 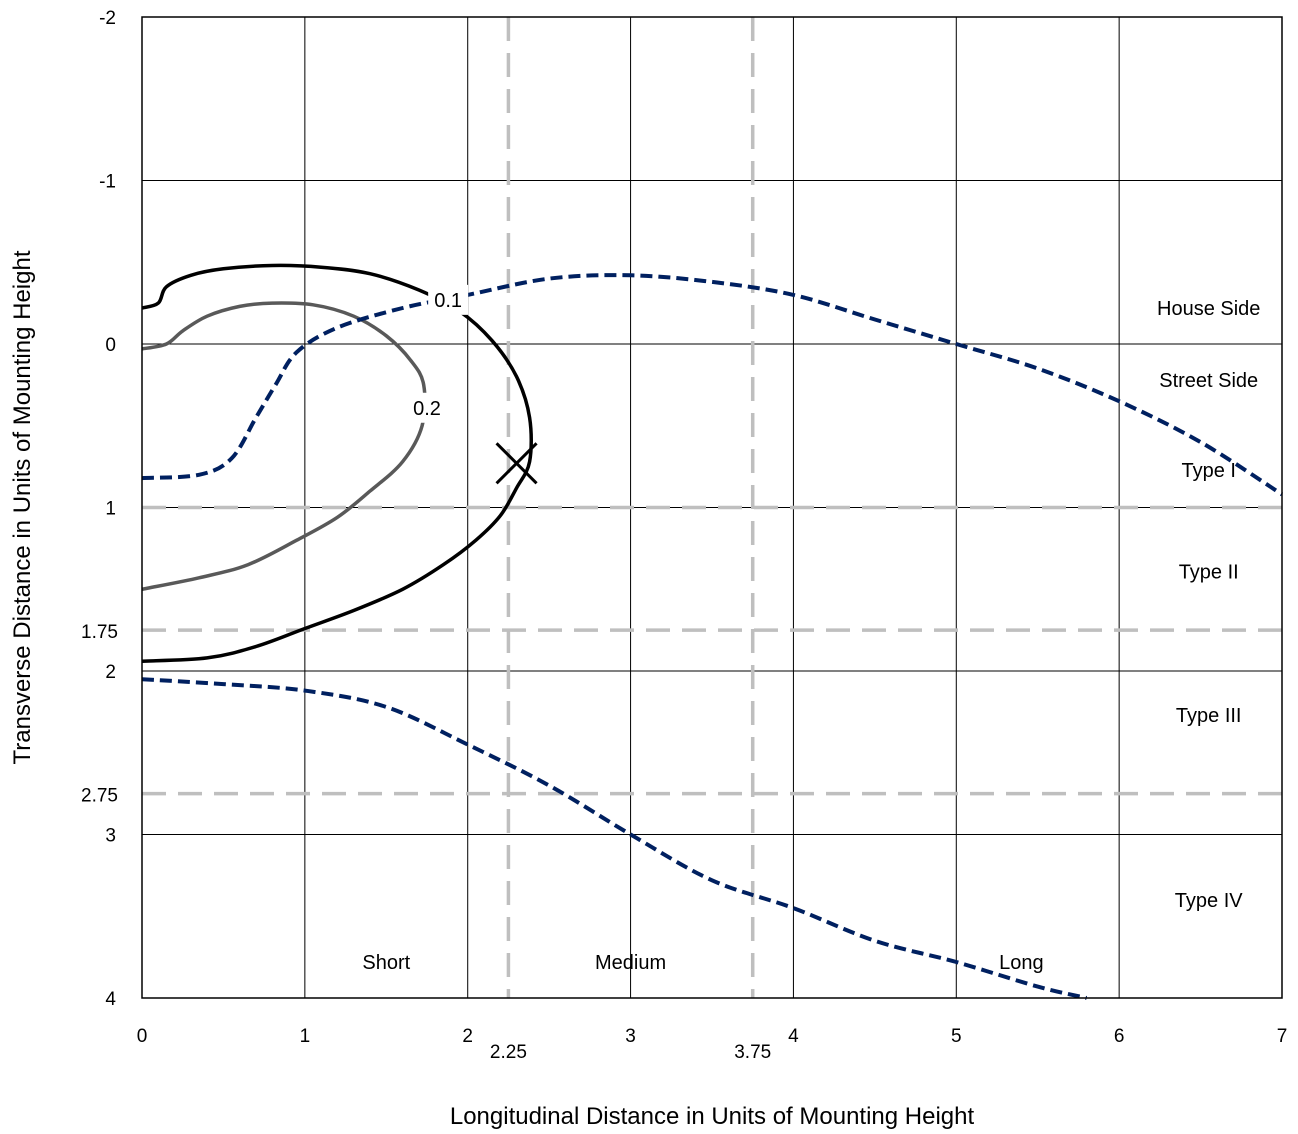 What do you see at coordinates (508, 1052) in the screenshot?
I see `x-tick-label-extra: 2.25` at bounding box center [508, 1052].